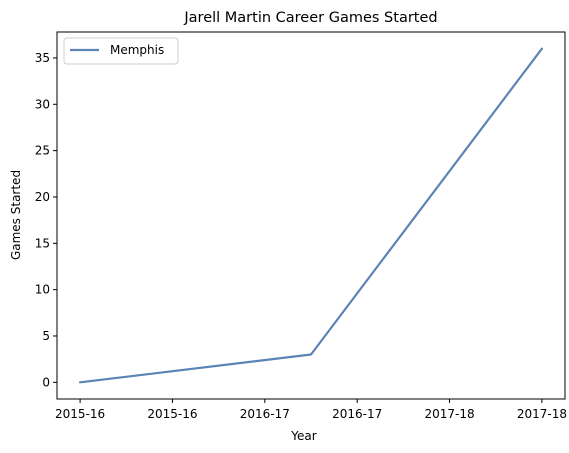 The width and height of the screenshot is (569, 453). What do you see at coordinates (46, 382) in the screenshot?
I see `y-tick-label: 0` at bounding box center [46, 382].